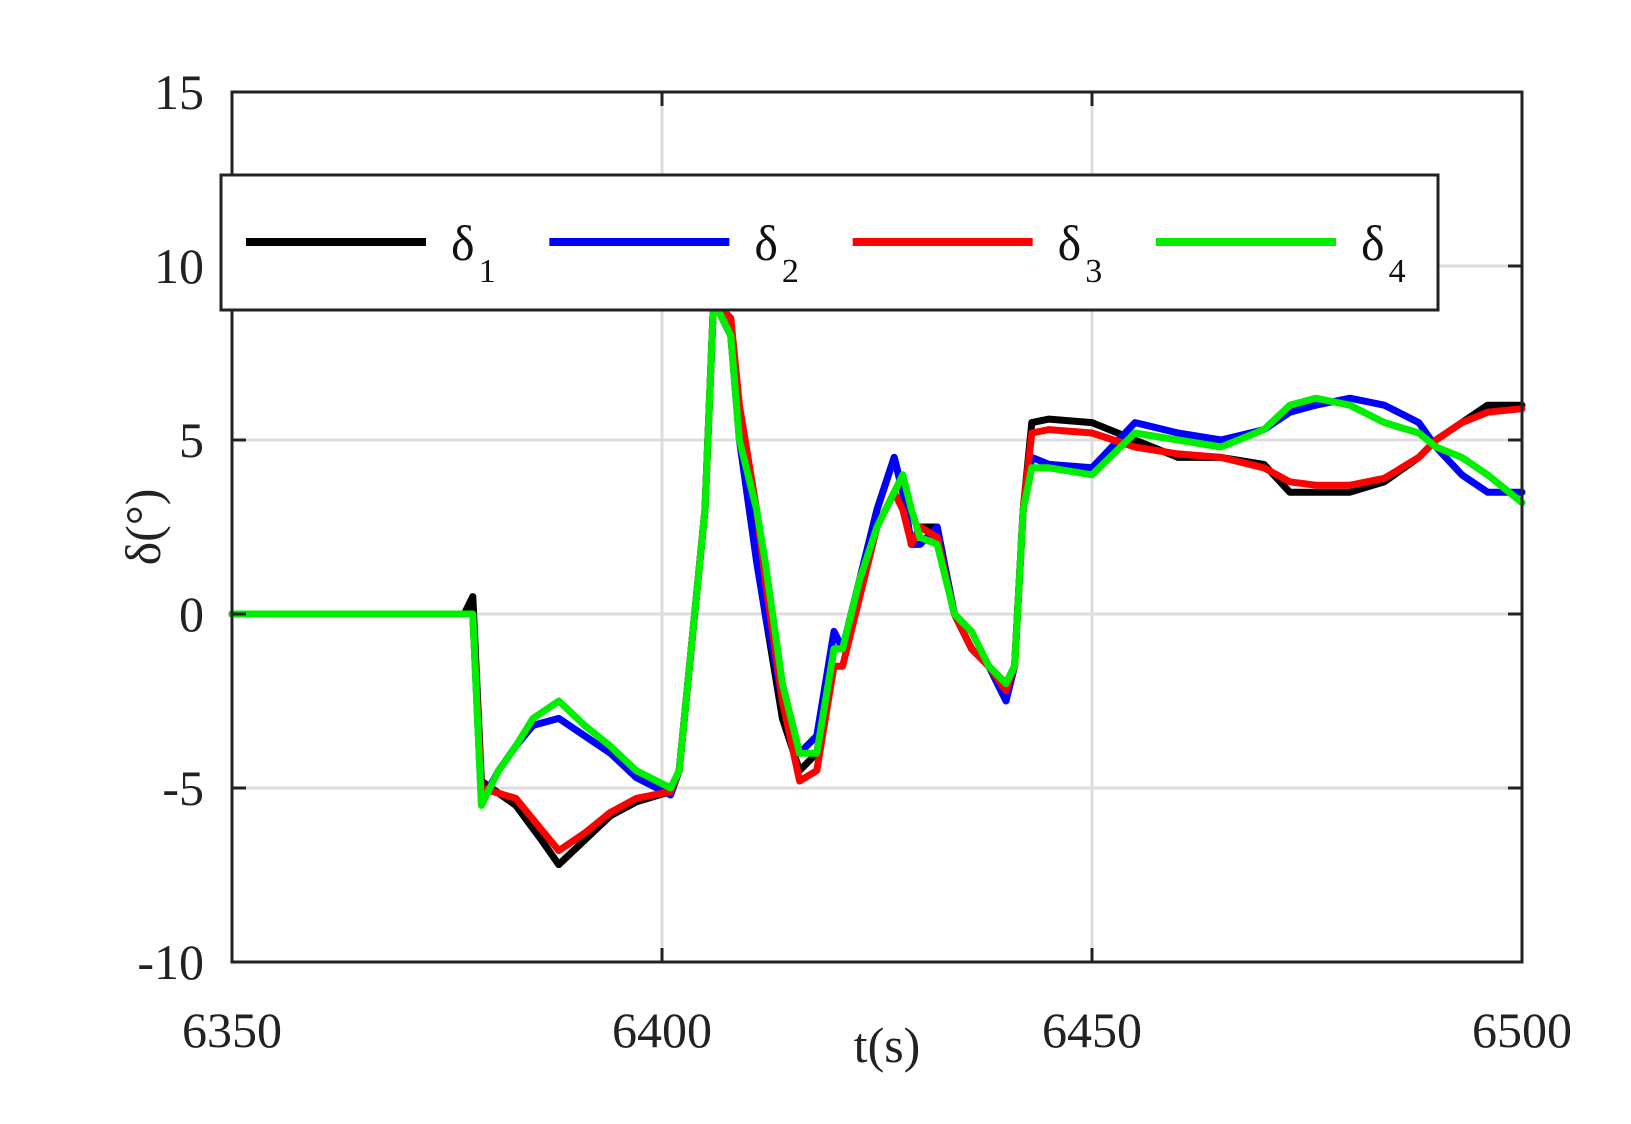 This screenshot has height=1124, width=1631. I want to click on x-tick-label: 6450, so click(1092, 1030).